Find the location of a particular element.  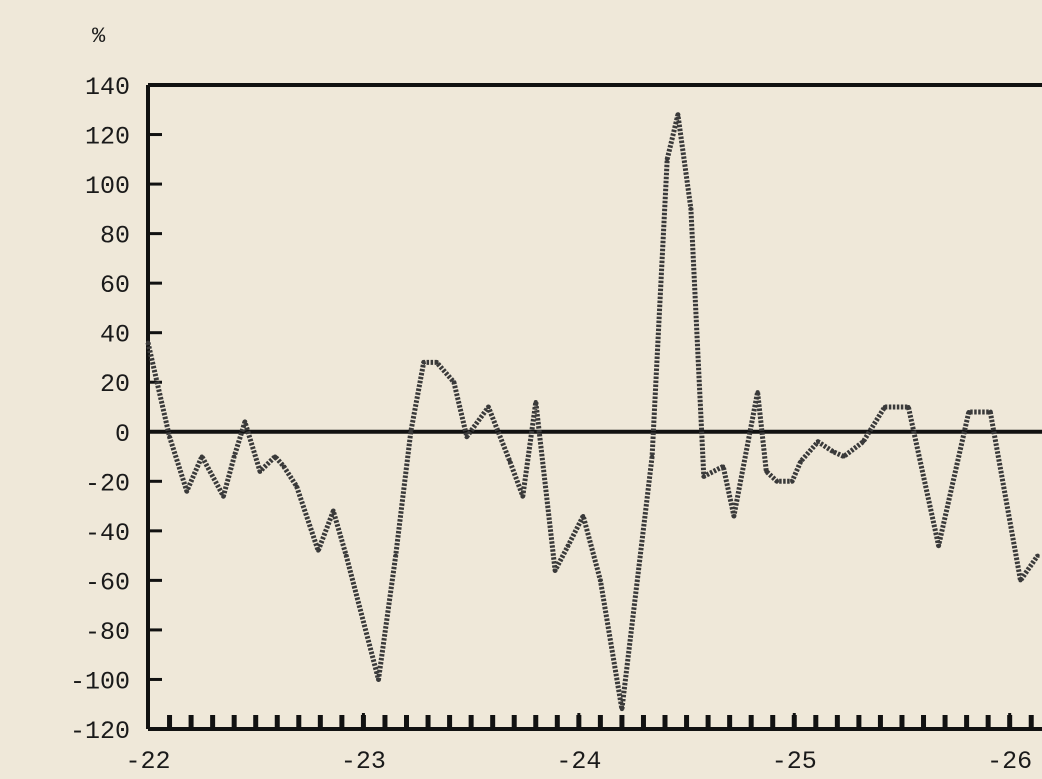

y-tick-label: -80 is located at coordinates (107, 632).